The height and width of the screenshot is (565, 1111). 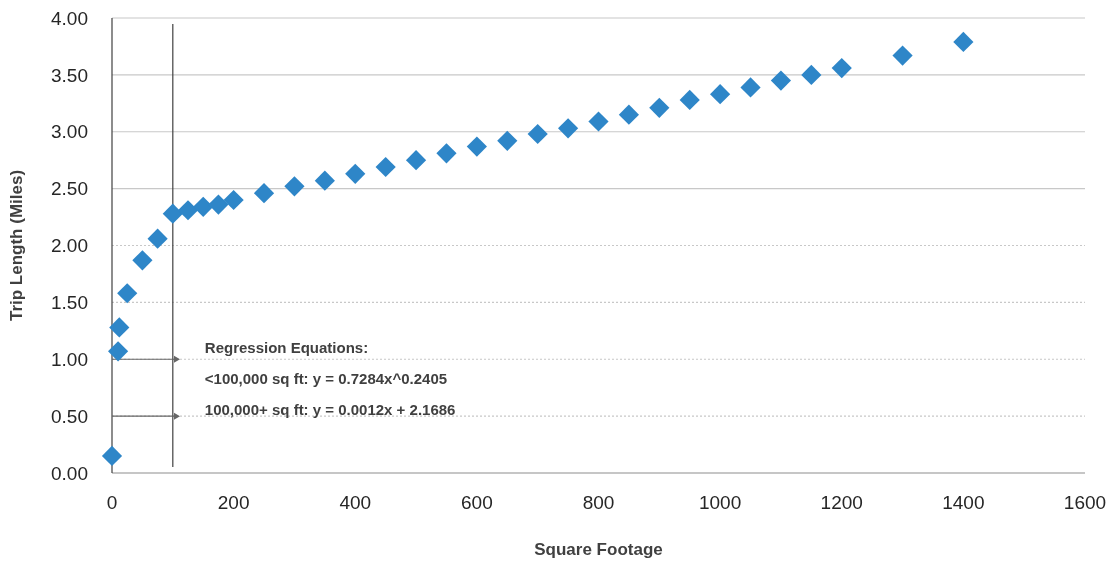 What do you see at coordinates (477, 502) in the screenshot?
I see `x-tick-label: 600` at bounding box center [477, 502].